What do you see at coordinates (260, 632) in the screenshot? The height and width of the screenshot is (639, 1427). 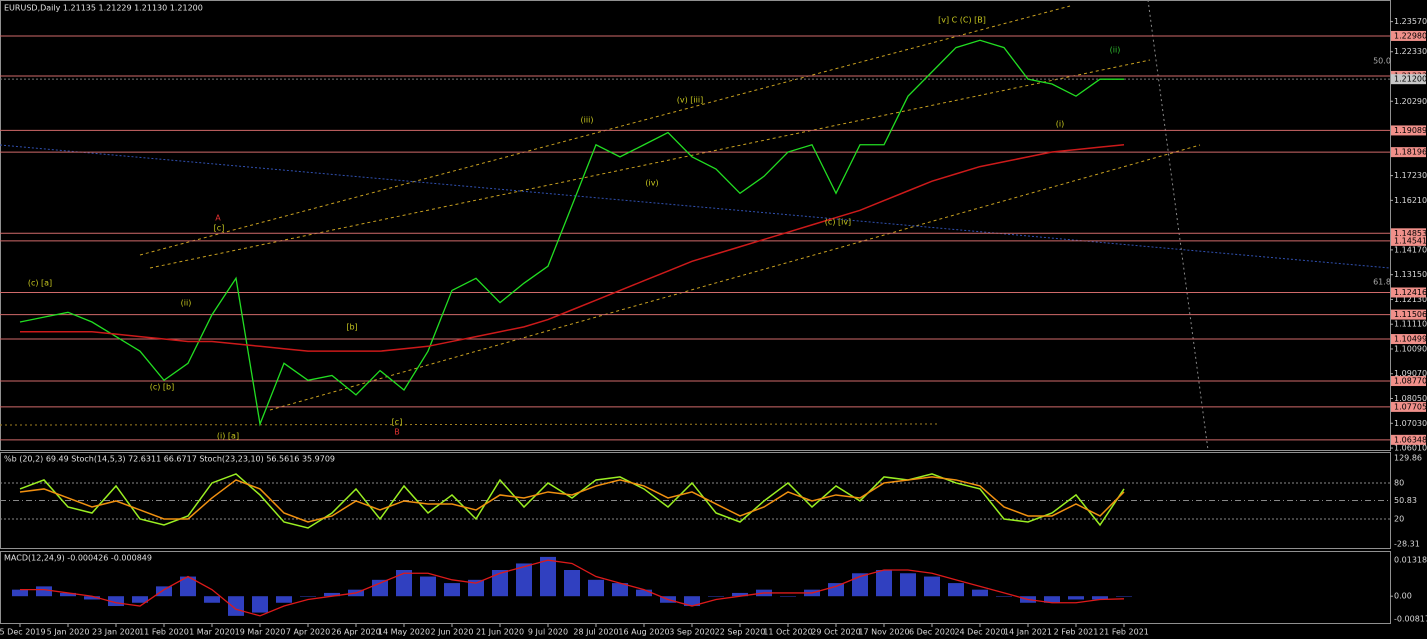 I see `x-tick-label: 19 Mar 2020` at bounding box center [260, 632].